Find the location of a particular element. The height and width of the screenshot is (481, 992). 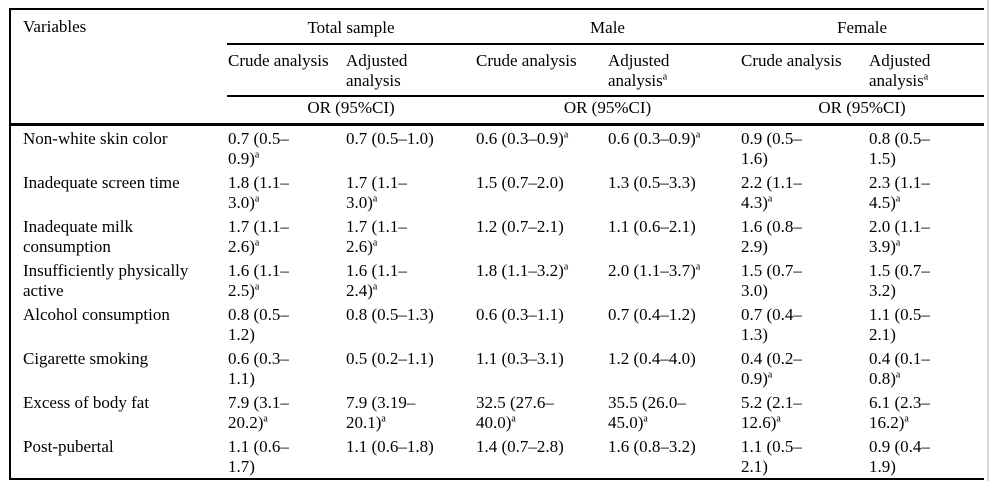

value-cell: 1.1 (0.6–2.1) is located at coordinates (652, 226).